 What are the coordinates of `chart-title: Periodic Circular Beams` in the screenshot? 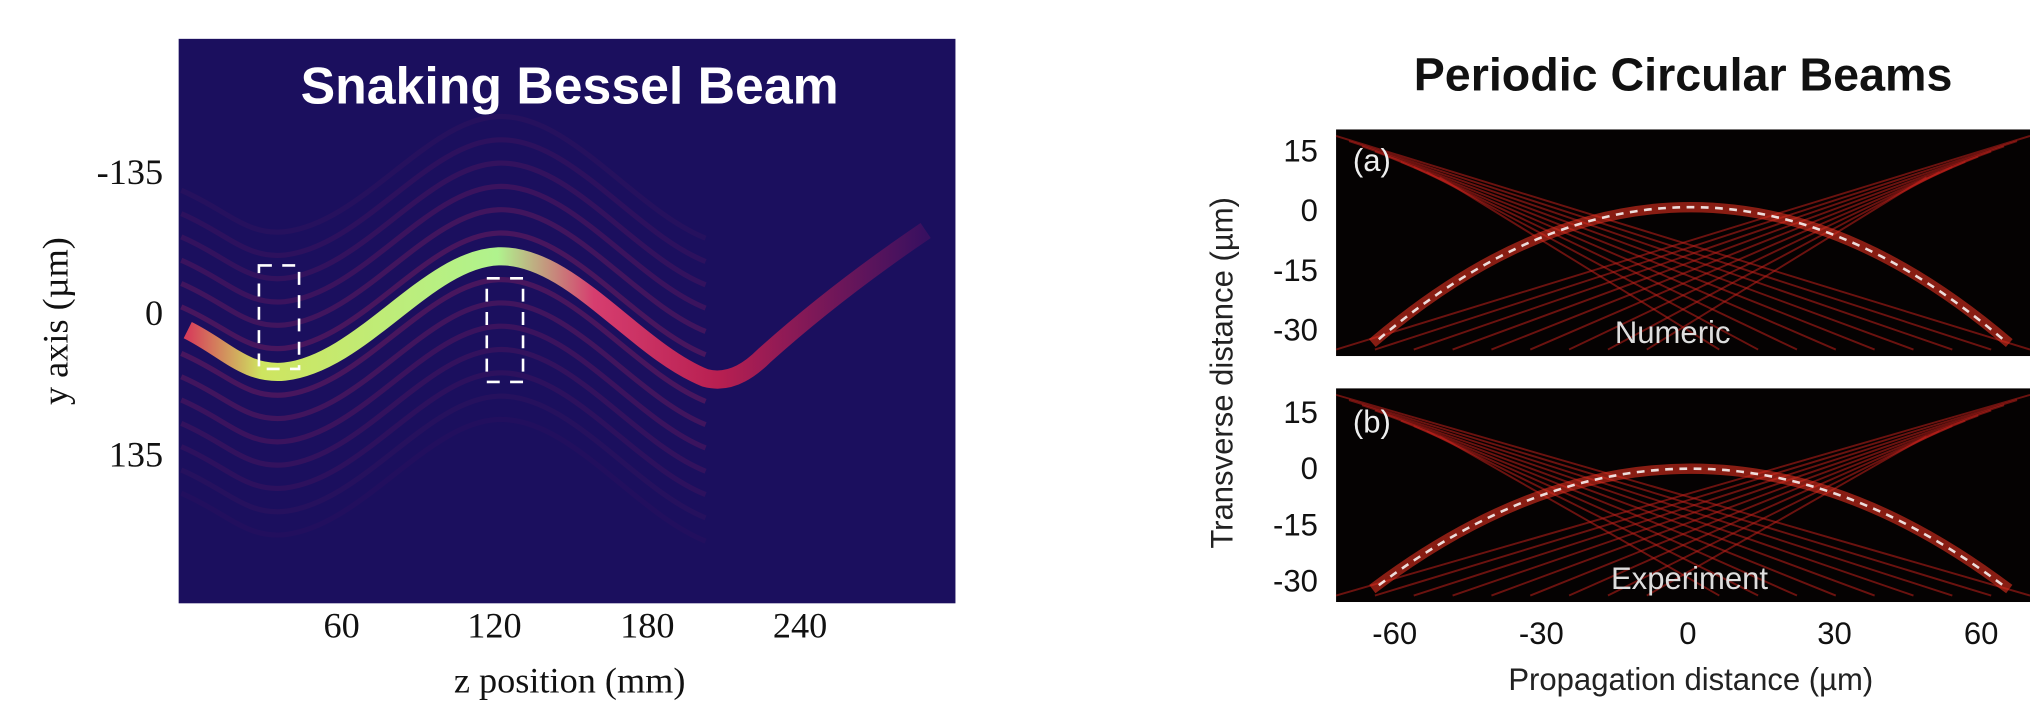 It's located at (1683, 75).